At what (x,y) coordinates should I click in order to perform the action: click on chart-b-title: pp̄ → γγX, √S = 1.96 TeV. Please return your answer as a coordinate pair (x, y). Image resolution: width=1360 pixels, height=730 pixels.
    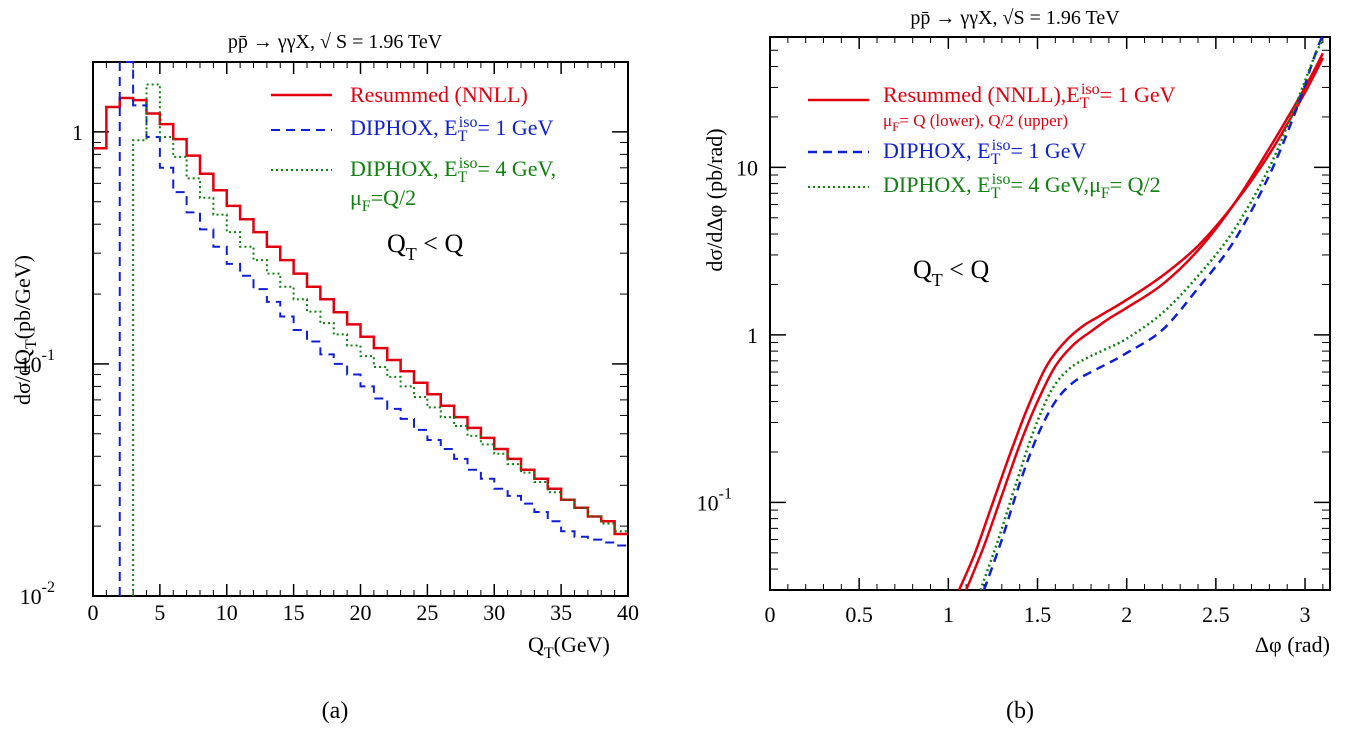
    Looking at the image, I should click on (1015, 18).